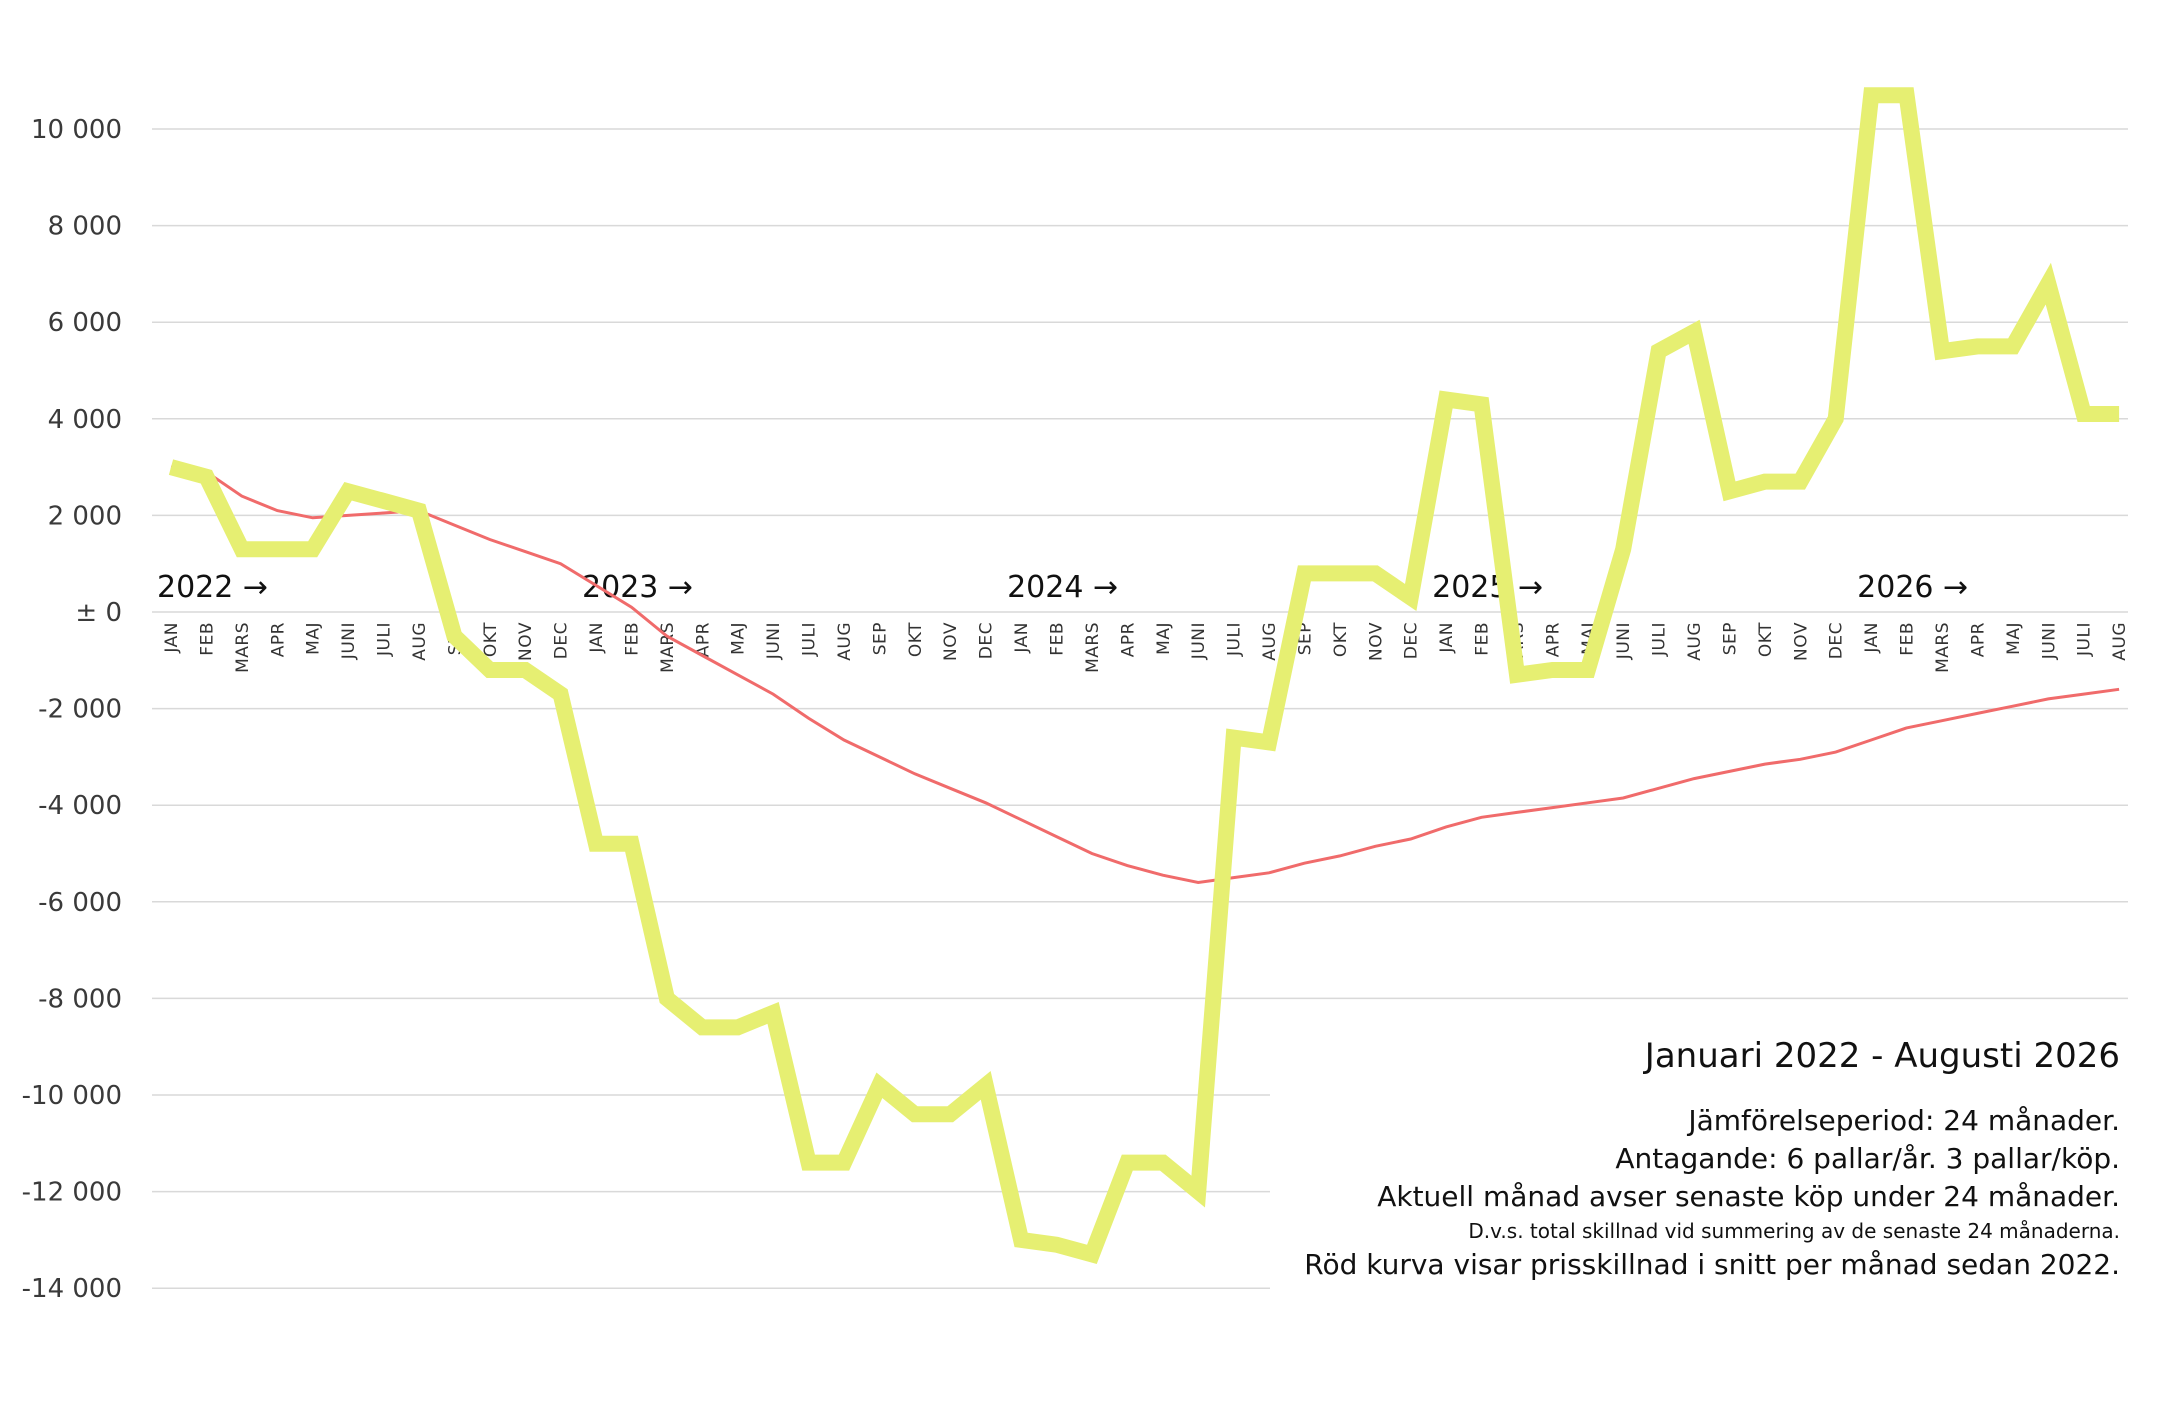 The width and height of the screenshot is (2160, 1410). What do you see at coordinates (1904, 1120) in the screenshot?
I see `note-period: Jämförelseperiod: 24 månader.` at bounding box center [1904, 1120].